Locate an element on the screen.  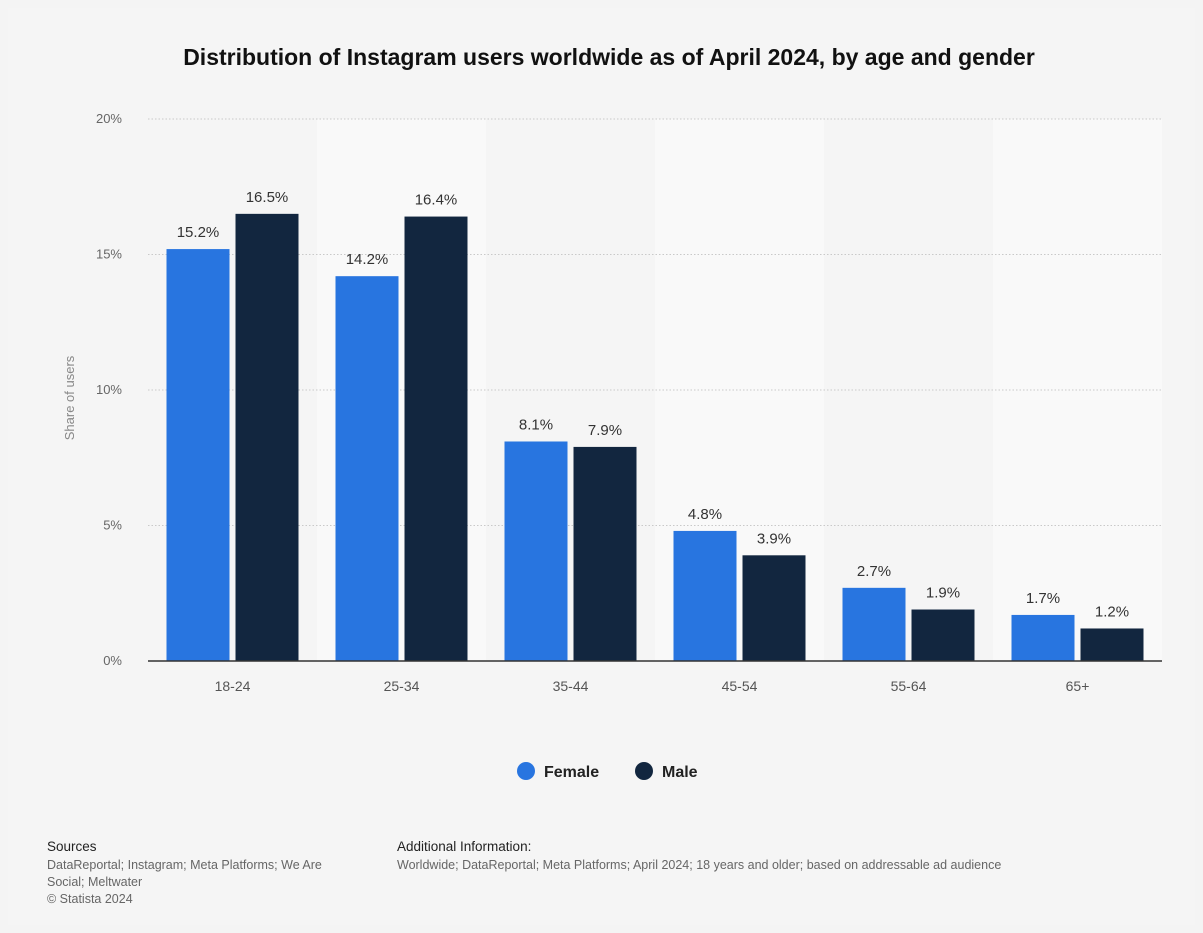
additional-info-heading: Additional Information: is located at coordinates (464, 846).